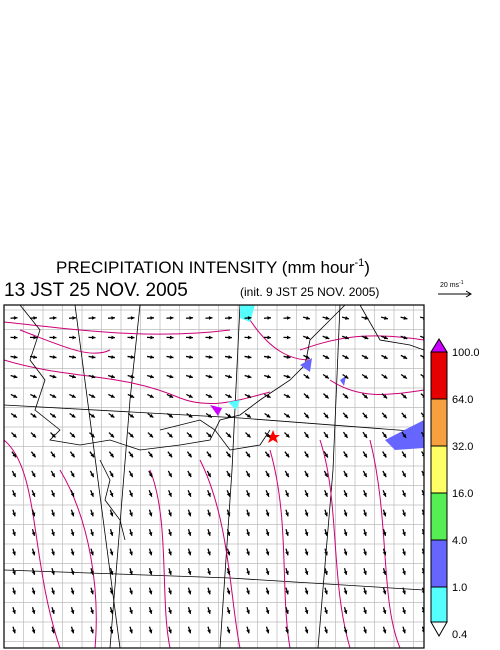 This screenshot has width=500, height=650. Describe the element at coordinates (213, 267) in the screenshot. I see `title: PRECIPITATION INTENSITY (mm hour-1)` at that location.